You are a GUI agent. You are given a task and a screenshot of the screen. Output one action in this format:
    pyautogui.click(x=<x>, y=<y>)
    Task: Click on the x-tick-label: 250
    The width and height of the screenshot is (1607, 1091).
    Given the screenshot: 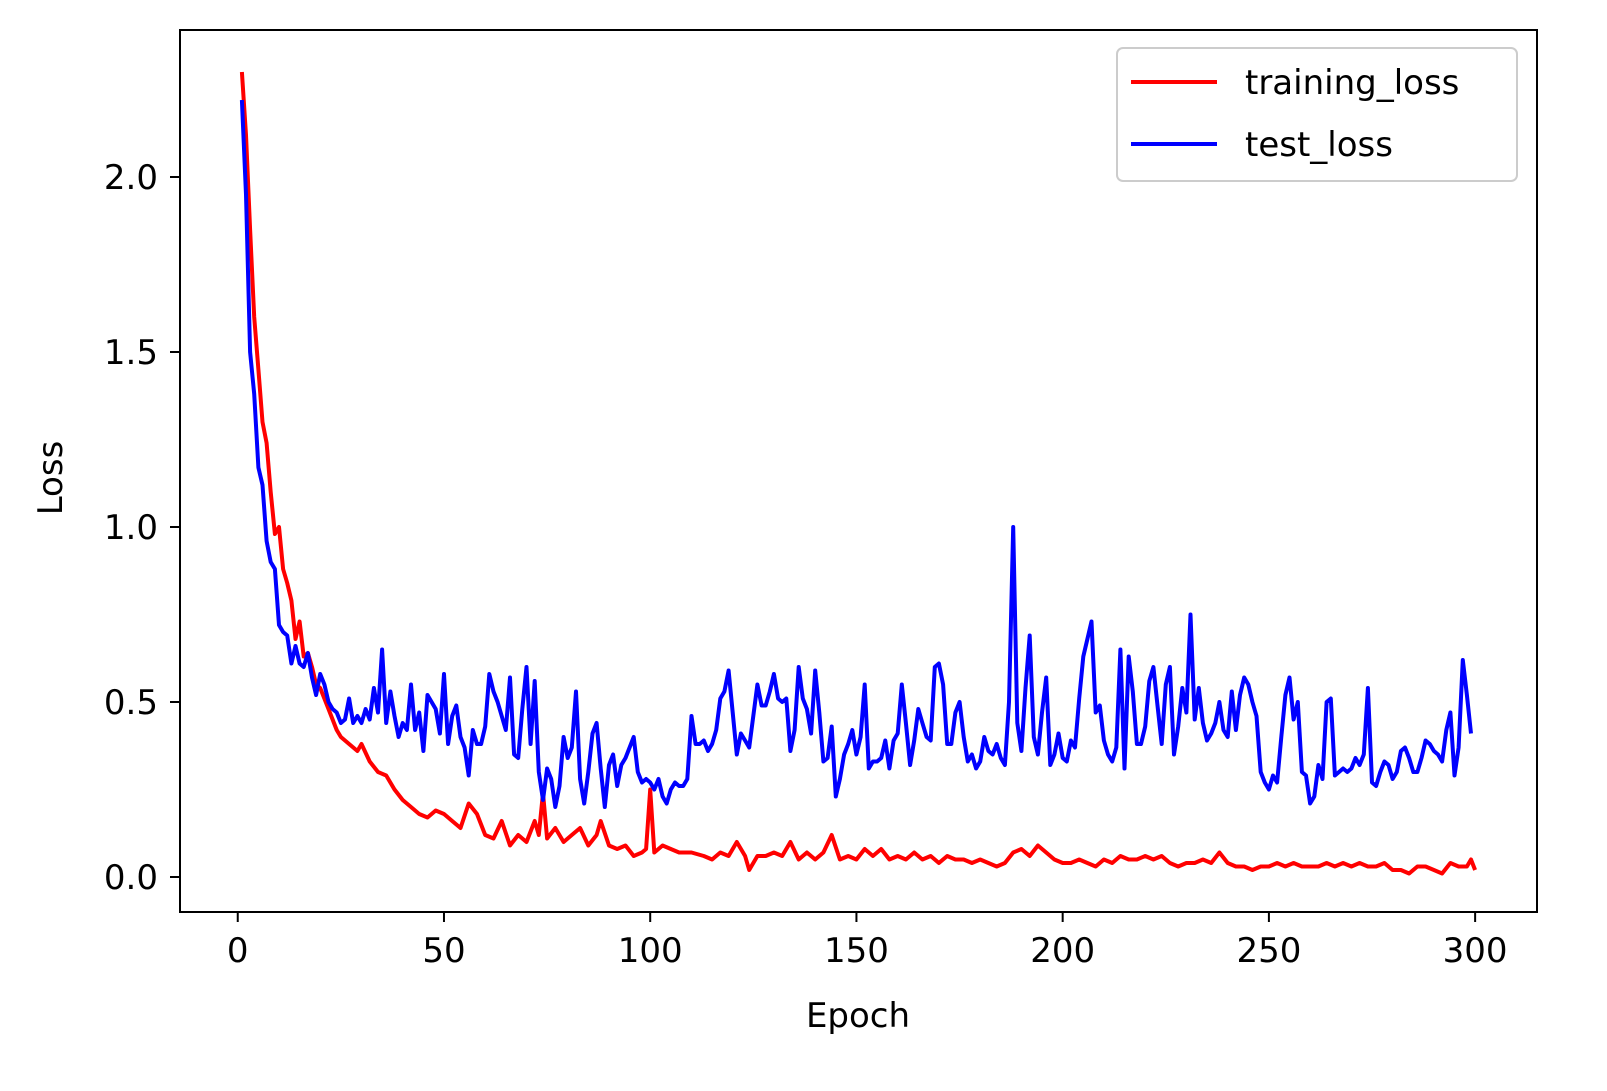 What is the action you would take?
    pyautogui.click(x=1268, y=951)
    